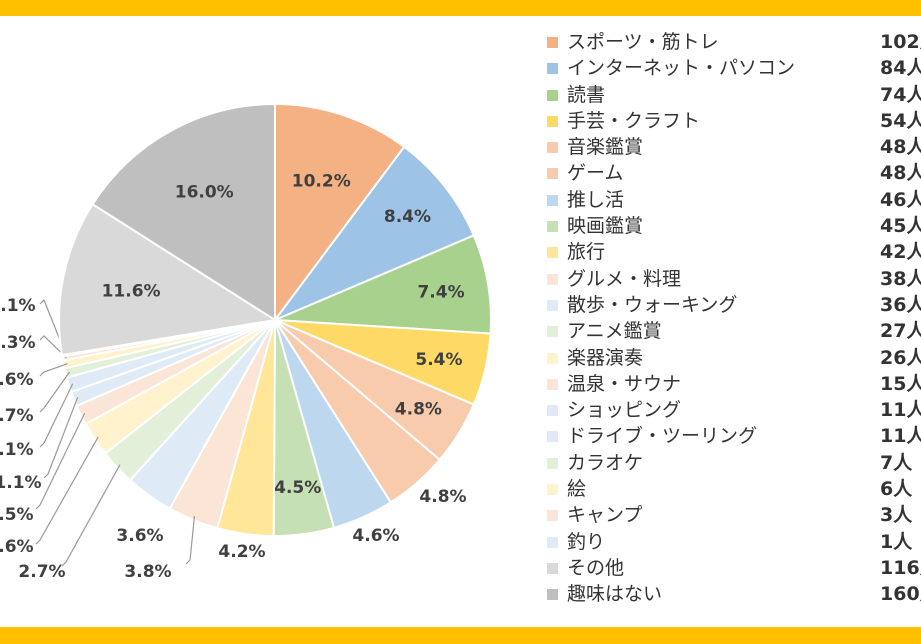 The height and width of the screenshot is (644, 921). Describe the element at coordinates (586, 252) in the screenshot. I see `legend-label: 旅行` at that location.